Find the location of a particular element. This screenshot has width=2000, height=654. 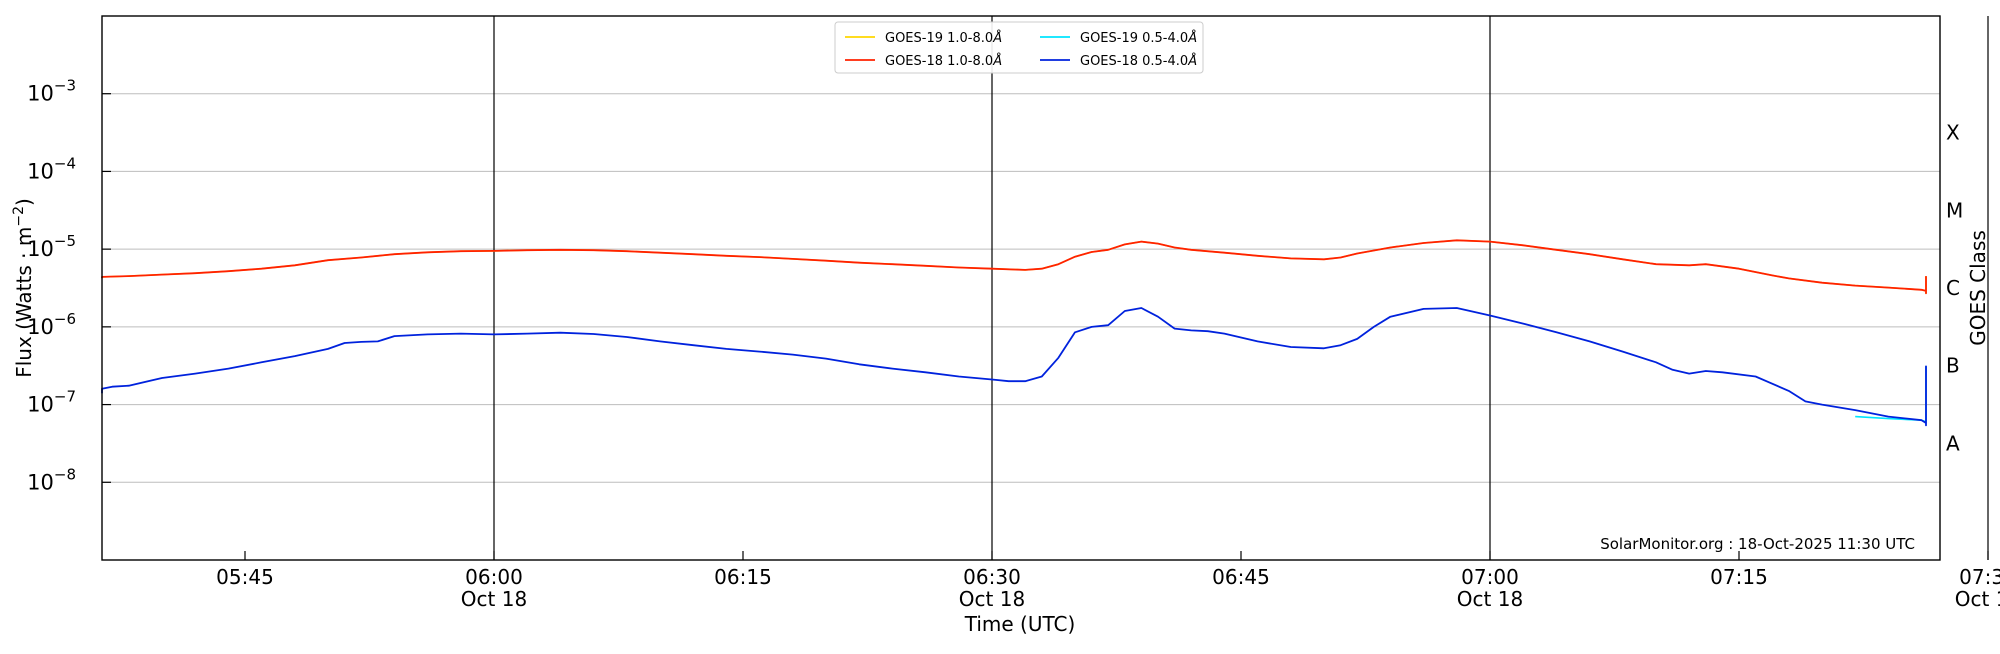

legend-label: GOES-18 0.5-4.0Å is located at coordinates (1138, 61).